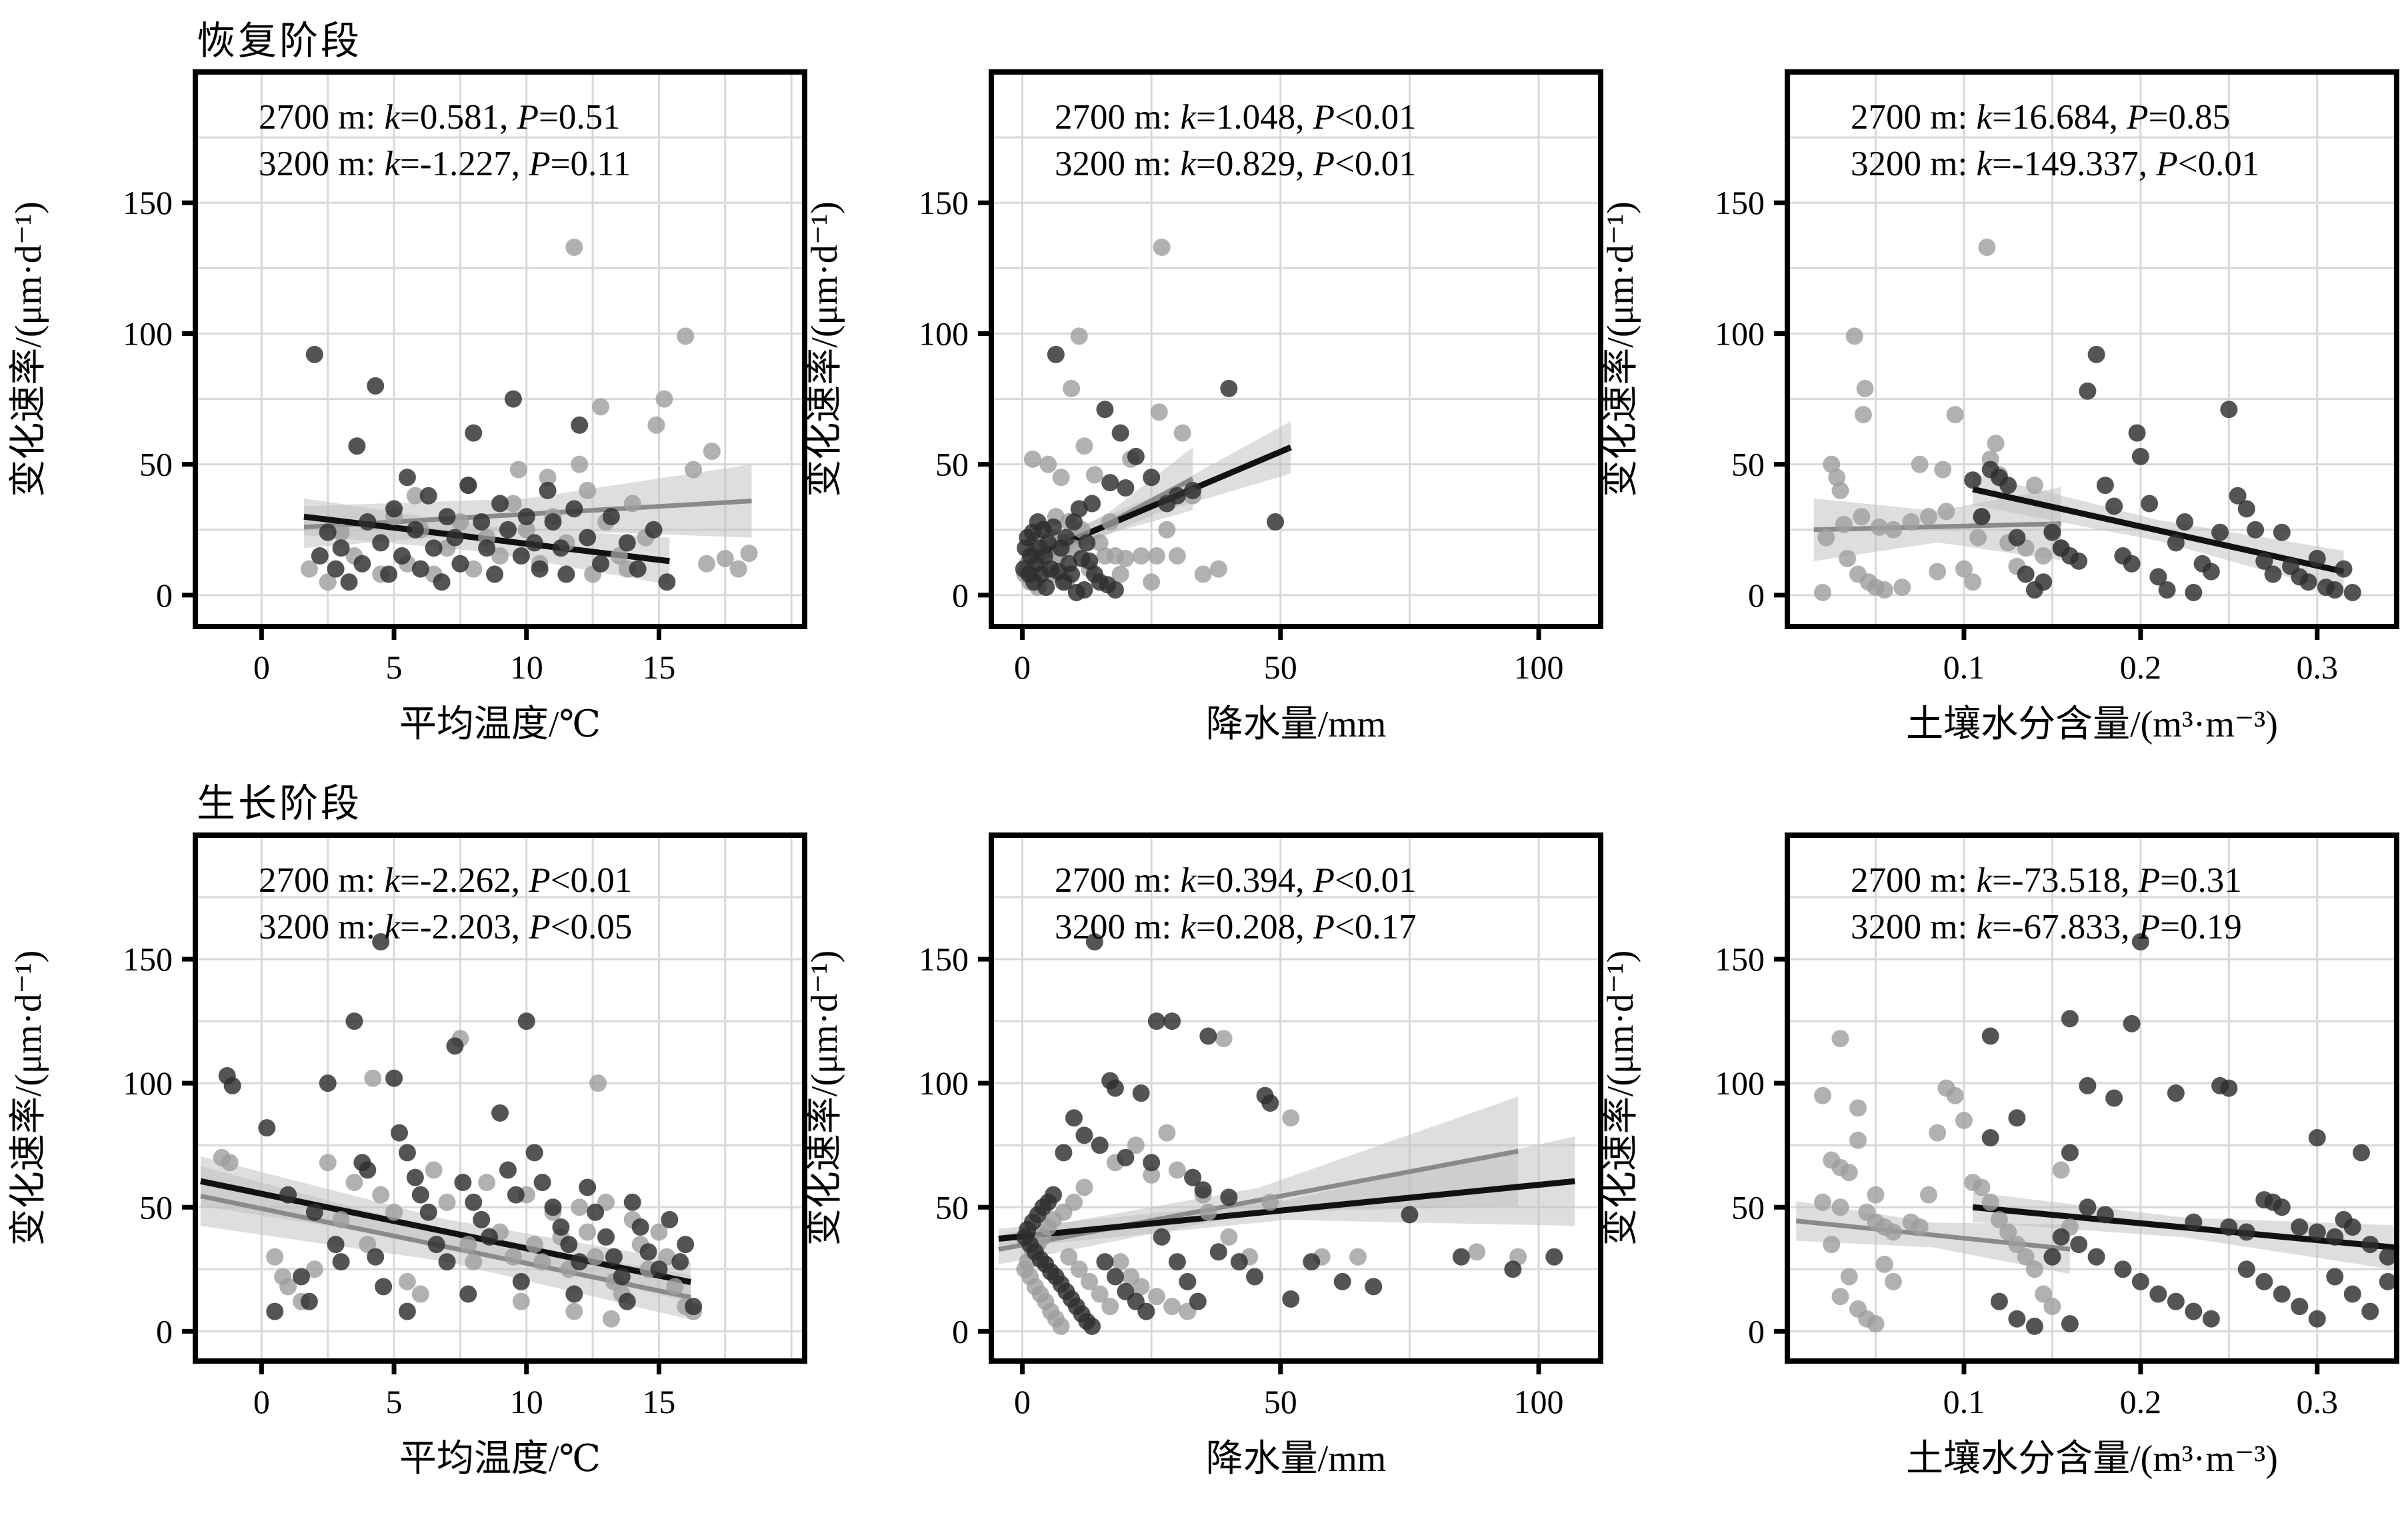 The height and width of the screenshot is (1521, 2408). Describe the element at coordinates (1236, 880) in the screenshot. I see `stats-annotation-line: 2700 m: k=0.394, P<0.01` at that location.